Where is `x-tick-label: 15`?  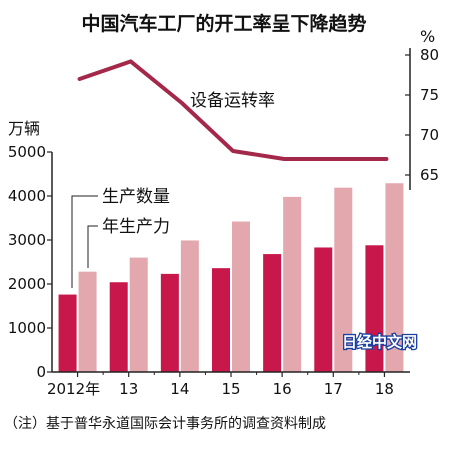
x-tick-label: 15 is located at coordinates (230, 389).